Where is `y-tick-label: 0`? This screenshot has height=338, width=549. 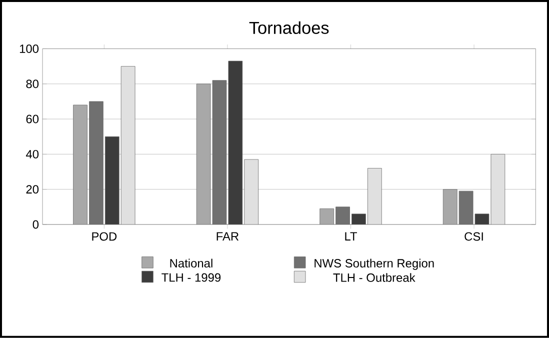 y-tick-label: 0 is located at coordinates (35, 224).